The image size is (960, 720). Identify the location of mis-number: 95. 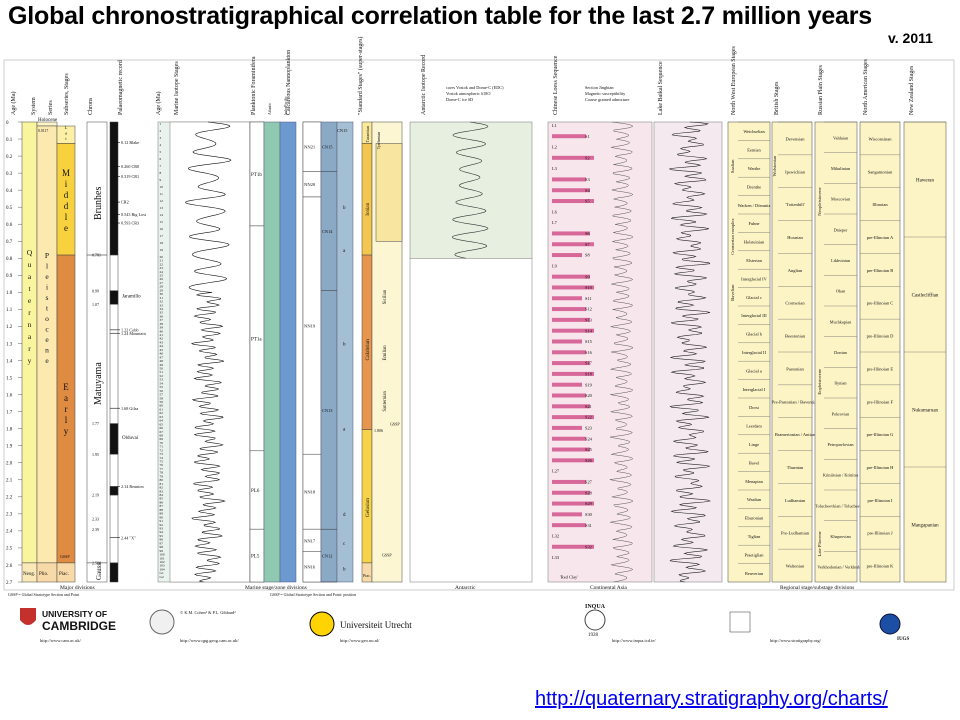
(162, 536).